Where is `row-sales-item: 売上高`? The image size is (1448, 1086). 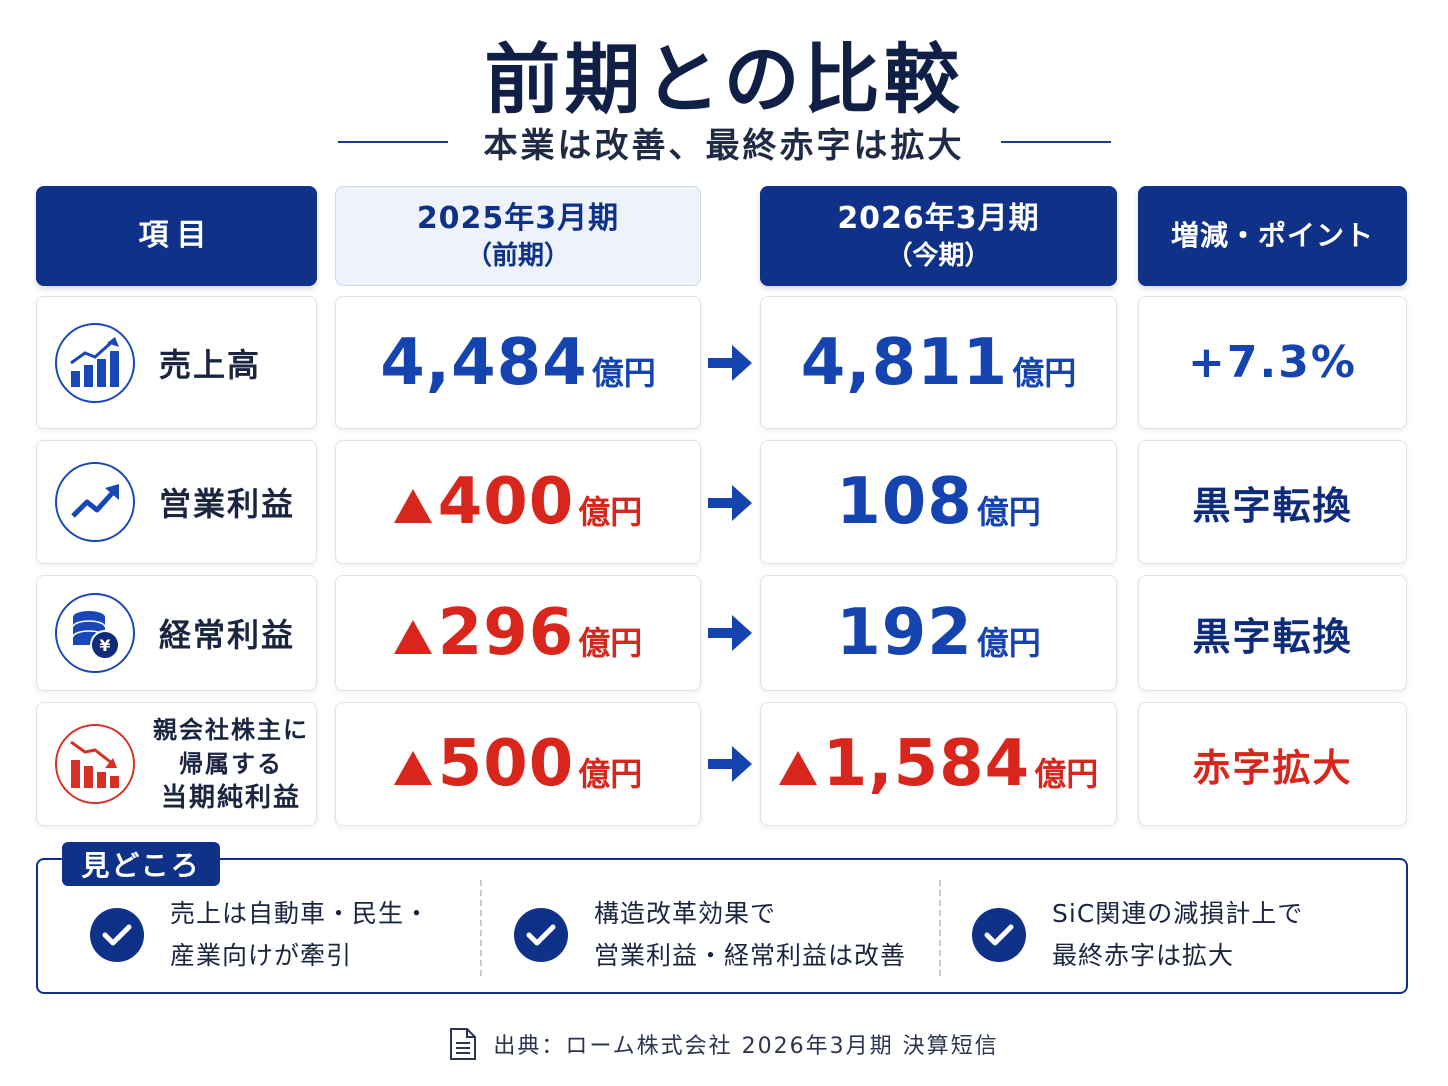
row-sales-item: 売上高 is located at coordinates (176, 362).